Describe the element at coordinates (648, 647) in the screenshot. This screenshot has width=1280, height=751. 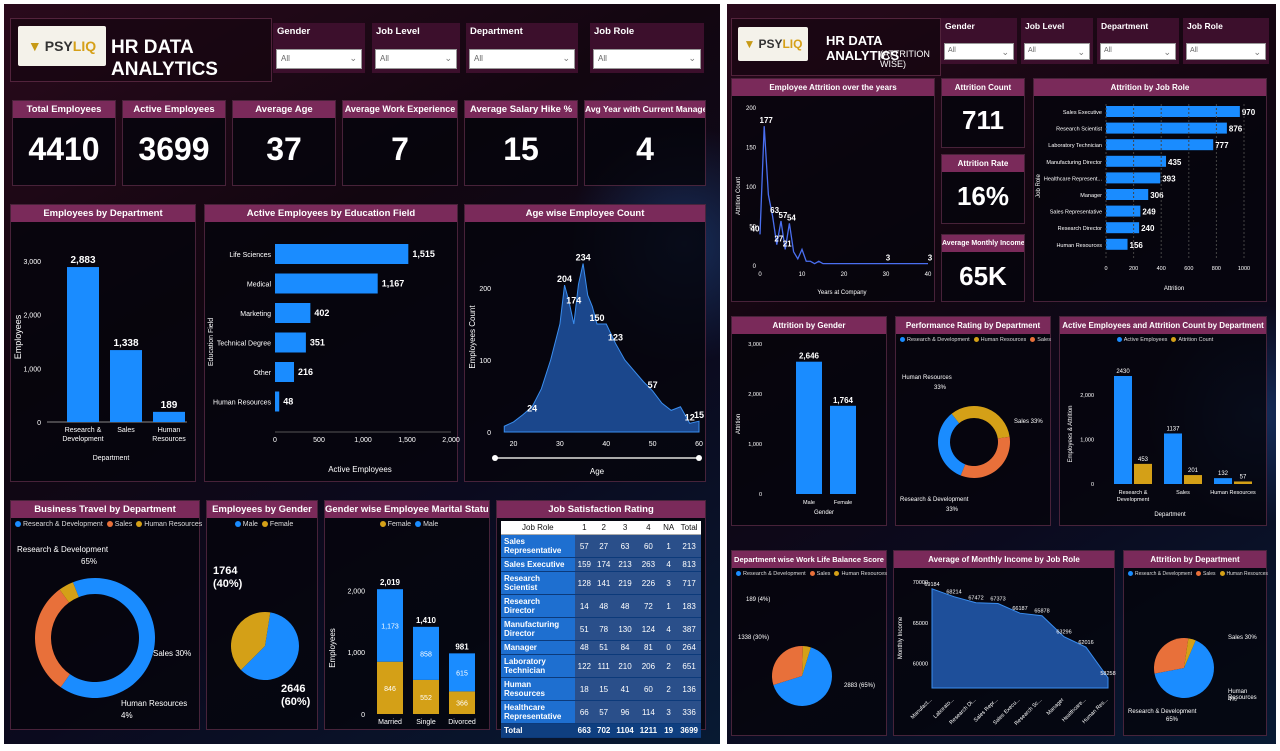
I see `table-cell: 81` at that location.